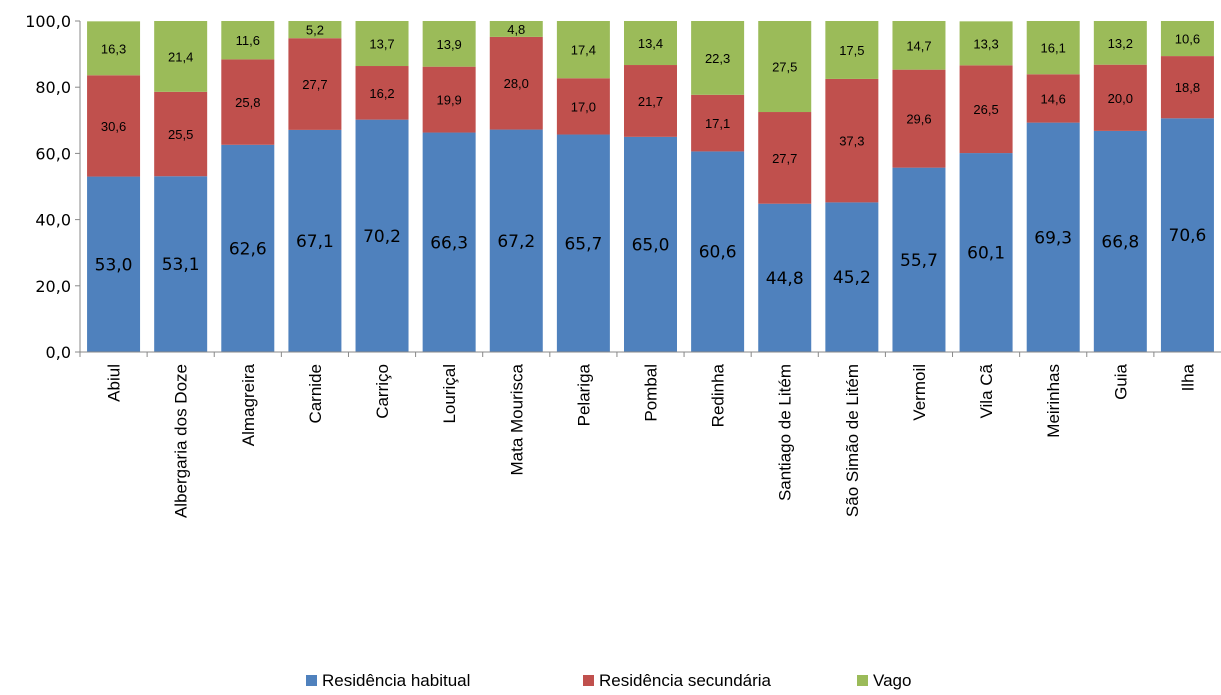  What do you see at coordinates (311, 680) in the screenshot?
I see `legend-swatch-habitual` at bounding box center [311, 680].